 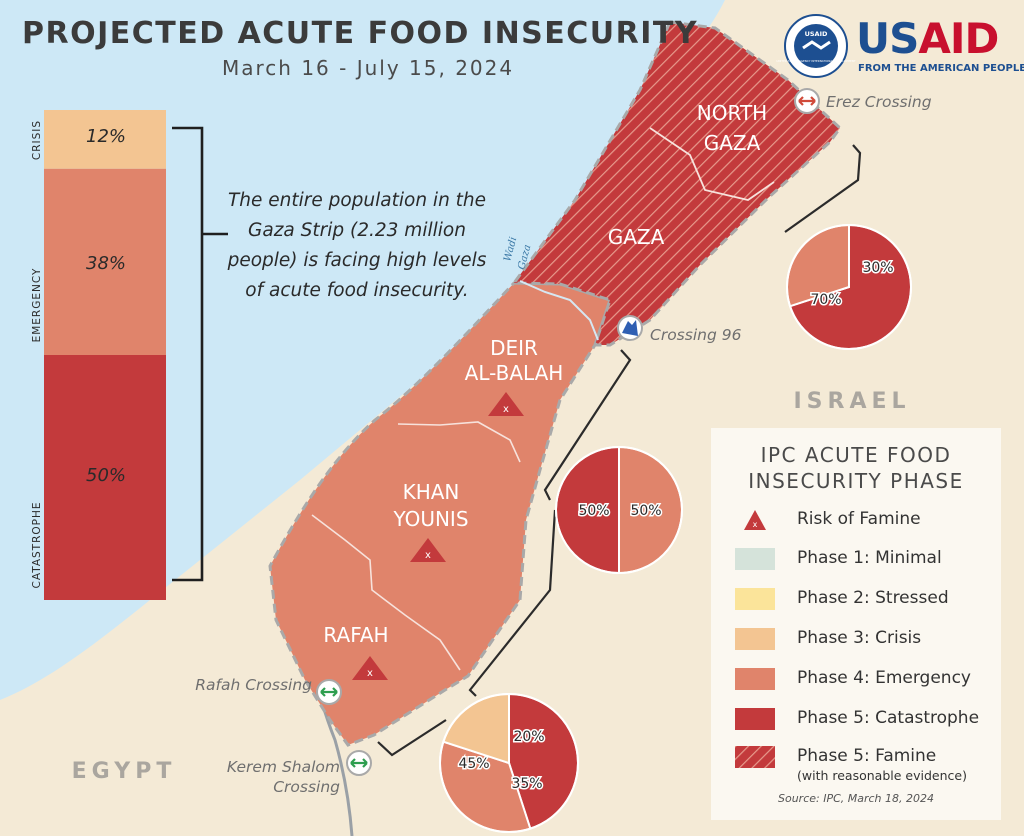 What do you see at coordinates (825, 300) in the screenshot?
I see `pie-label: 70%` at bounding box center [825, 300].